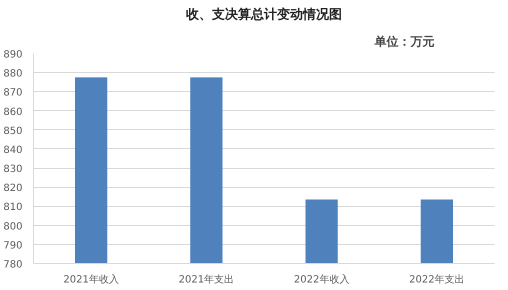 Image resolution: width=508 pixels, height=290 pixels. I want to click on y-tick-label: 860, so click(13, 112).